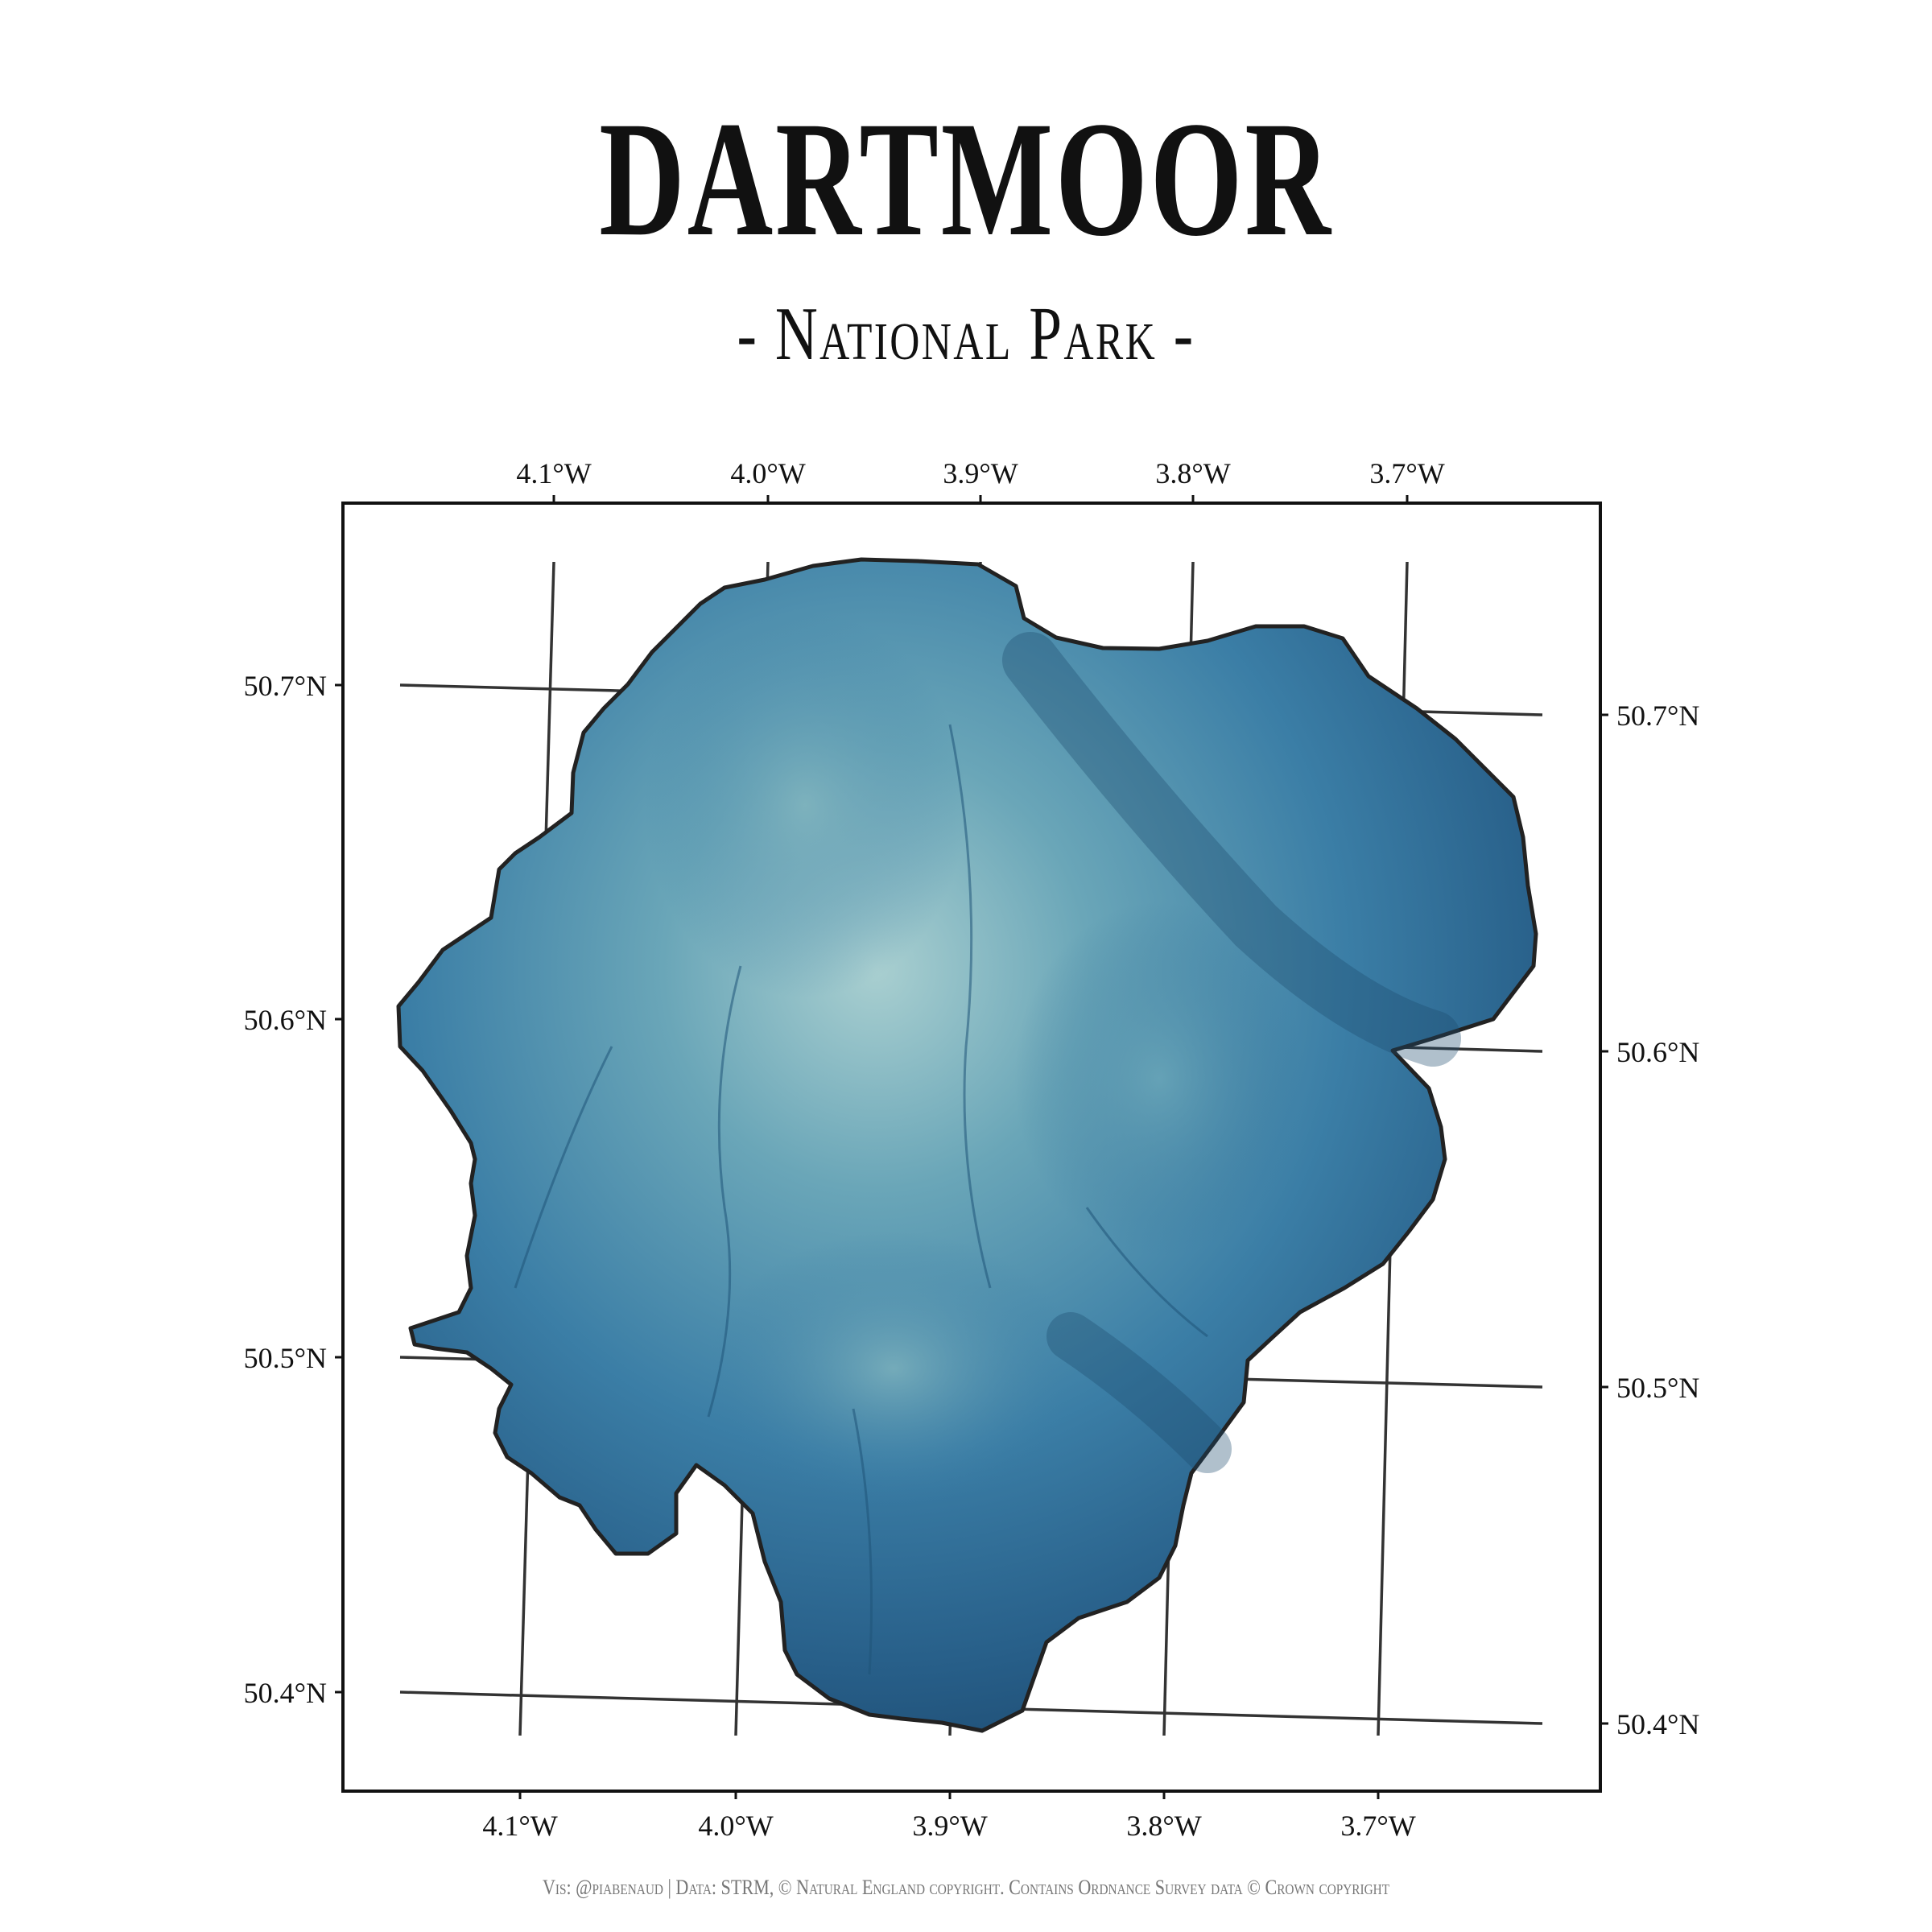  Describe the element at coordinates (966, 334) in the screenshot. I see `map-subtitle: - National Park -` at that location.